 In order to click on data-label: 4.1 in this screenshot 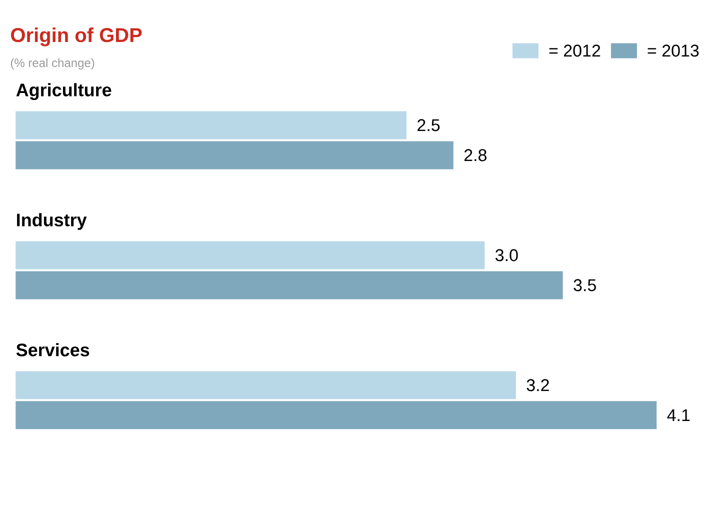, I will do `click(678, 415)`.